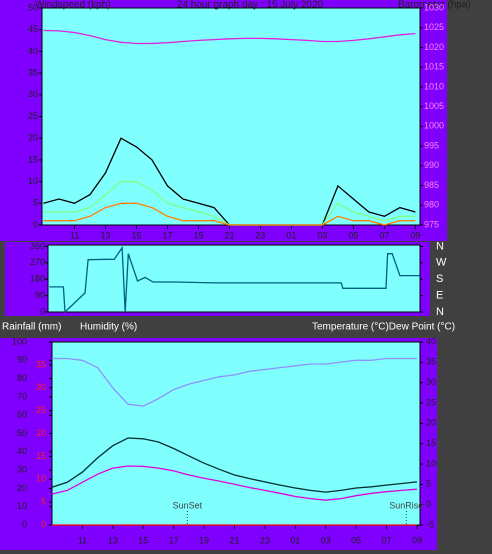 Image resolution: width=492 pixels, height=554 pixels. Describe the element at coordinates (434, 67) in the screenshot. I see `y2-tick-label: 1015` at that location.